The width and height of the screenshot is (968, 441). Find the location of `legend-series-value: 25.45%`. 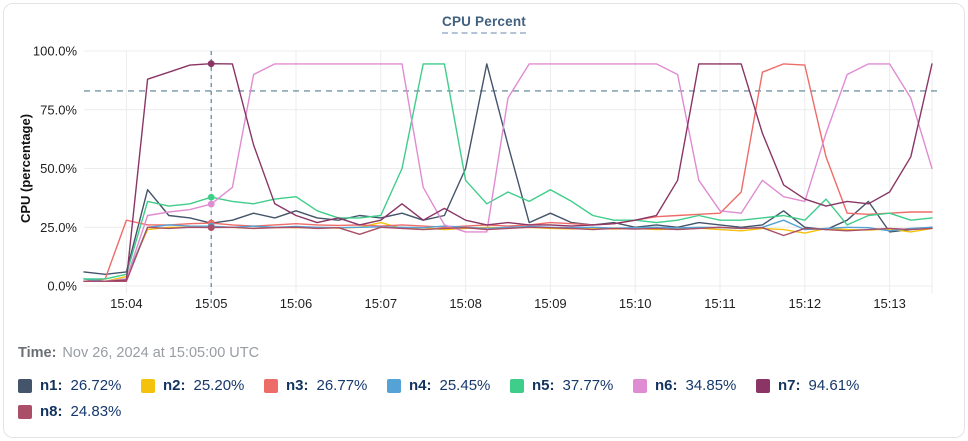

legend-series-value: 25.45% is located at coordinates (465, 385).